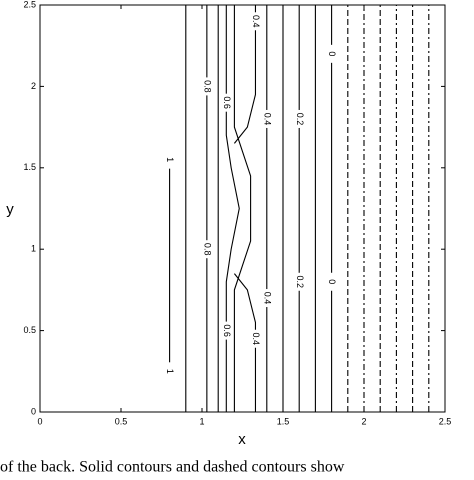  Describe the element at coordinates (242, 439) in the screenshot. I see `x-axis-label: x` at that location.